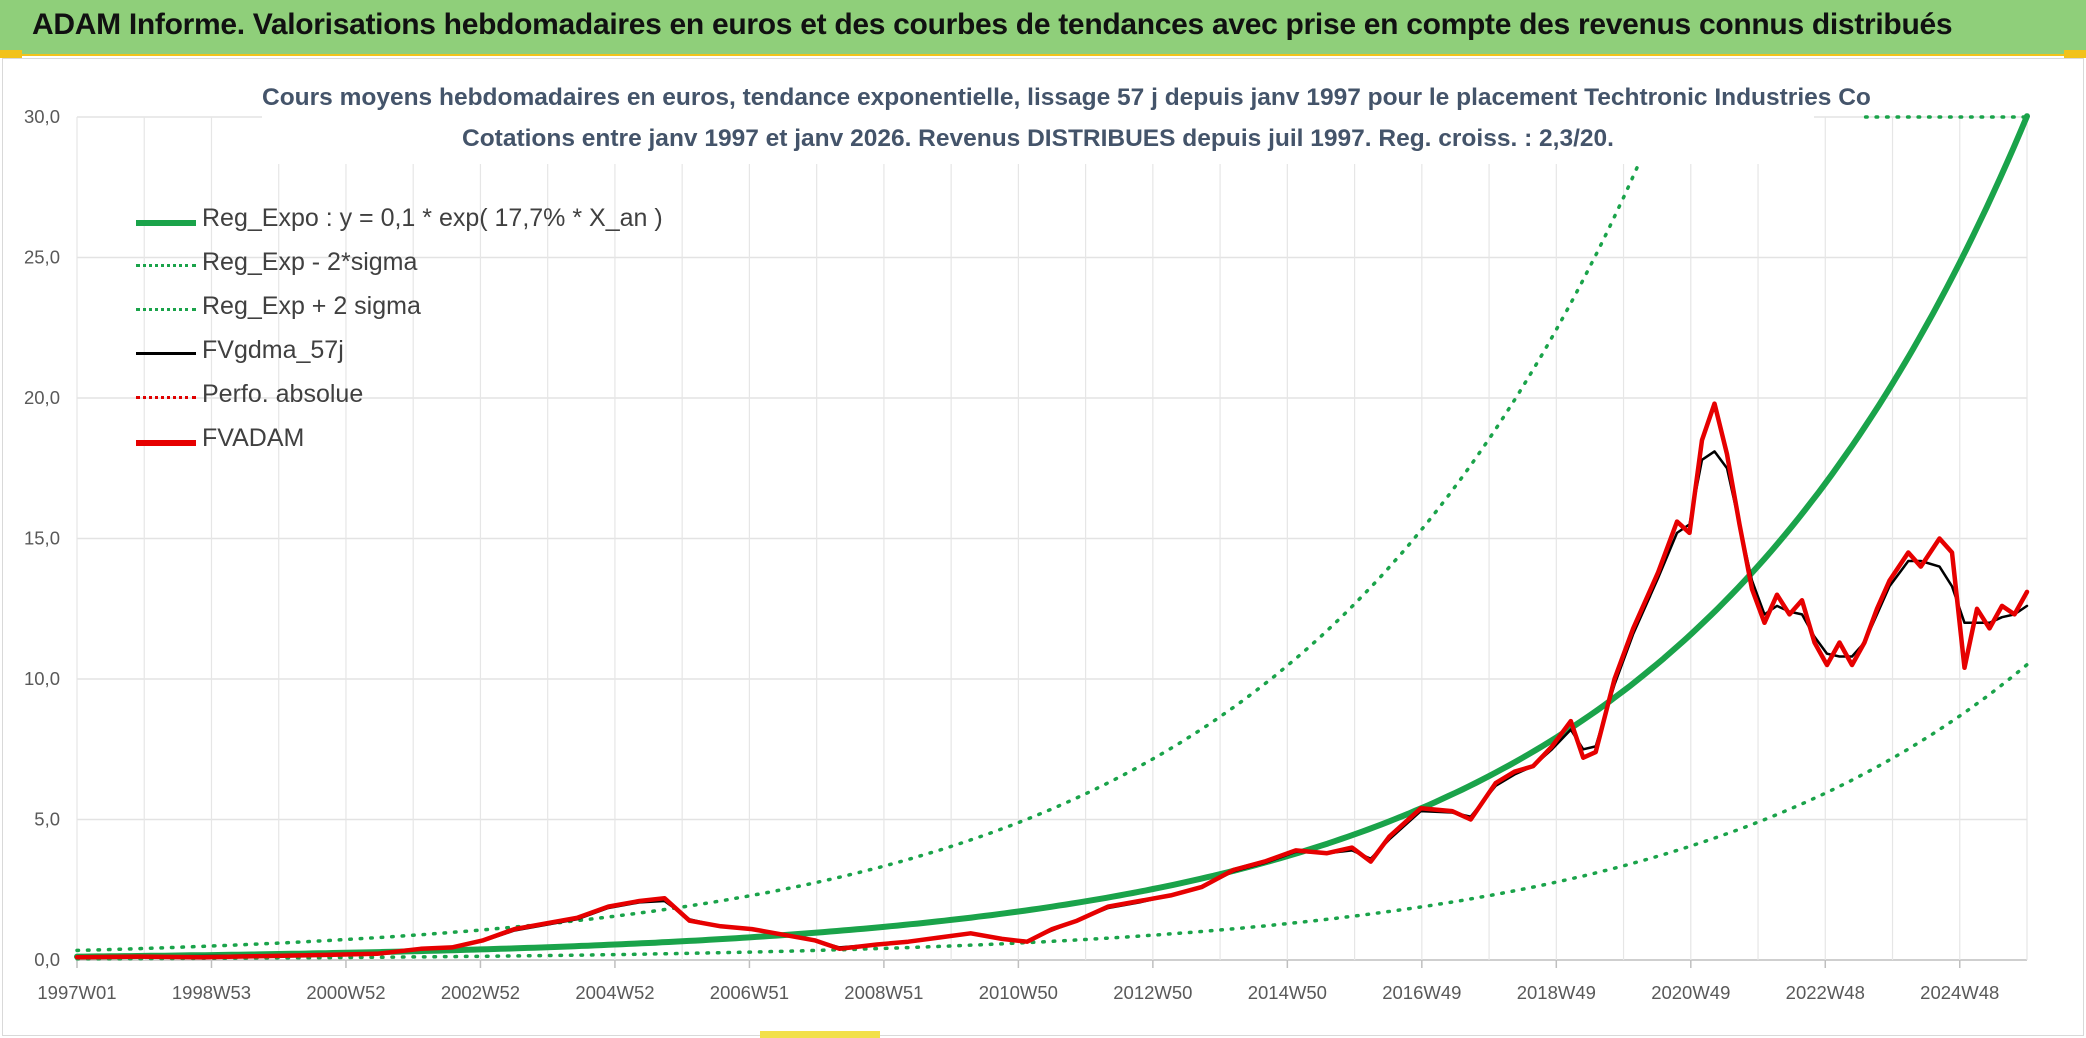 The image size is (2086, 1038). I want to click on legend-label: FVADAM, so click(253, 438).